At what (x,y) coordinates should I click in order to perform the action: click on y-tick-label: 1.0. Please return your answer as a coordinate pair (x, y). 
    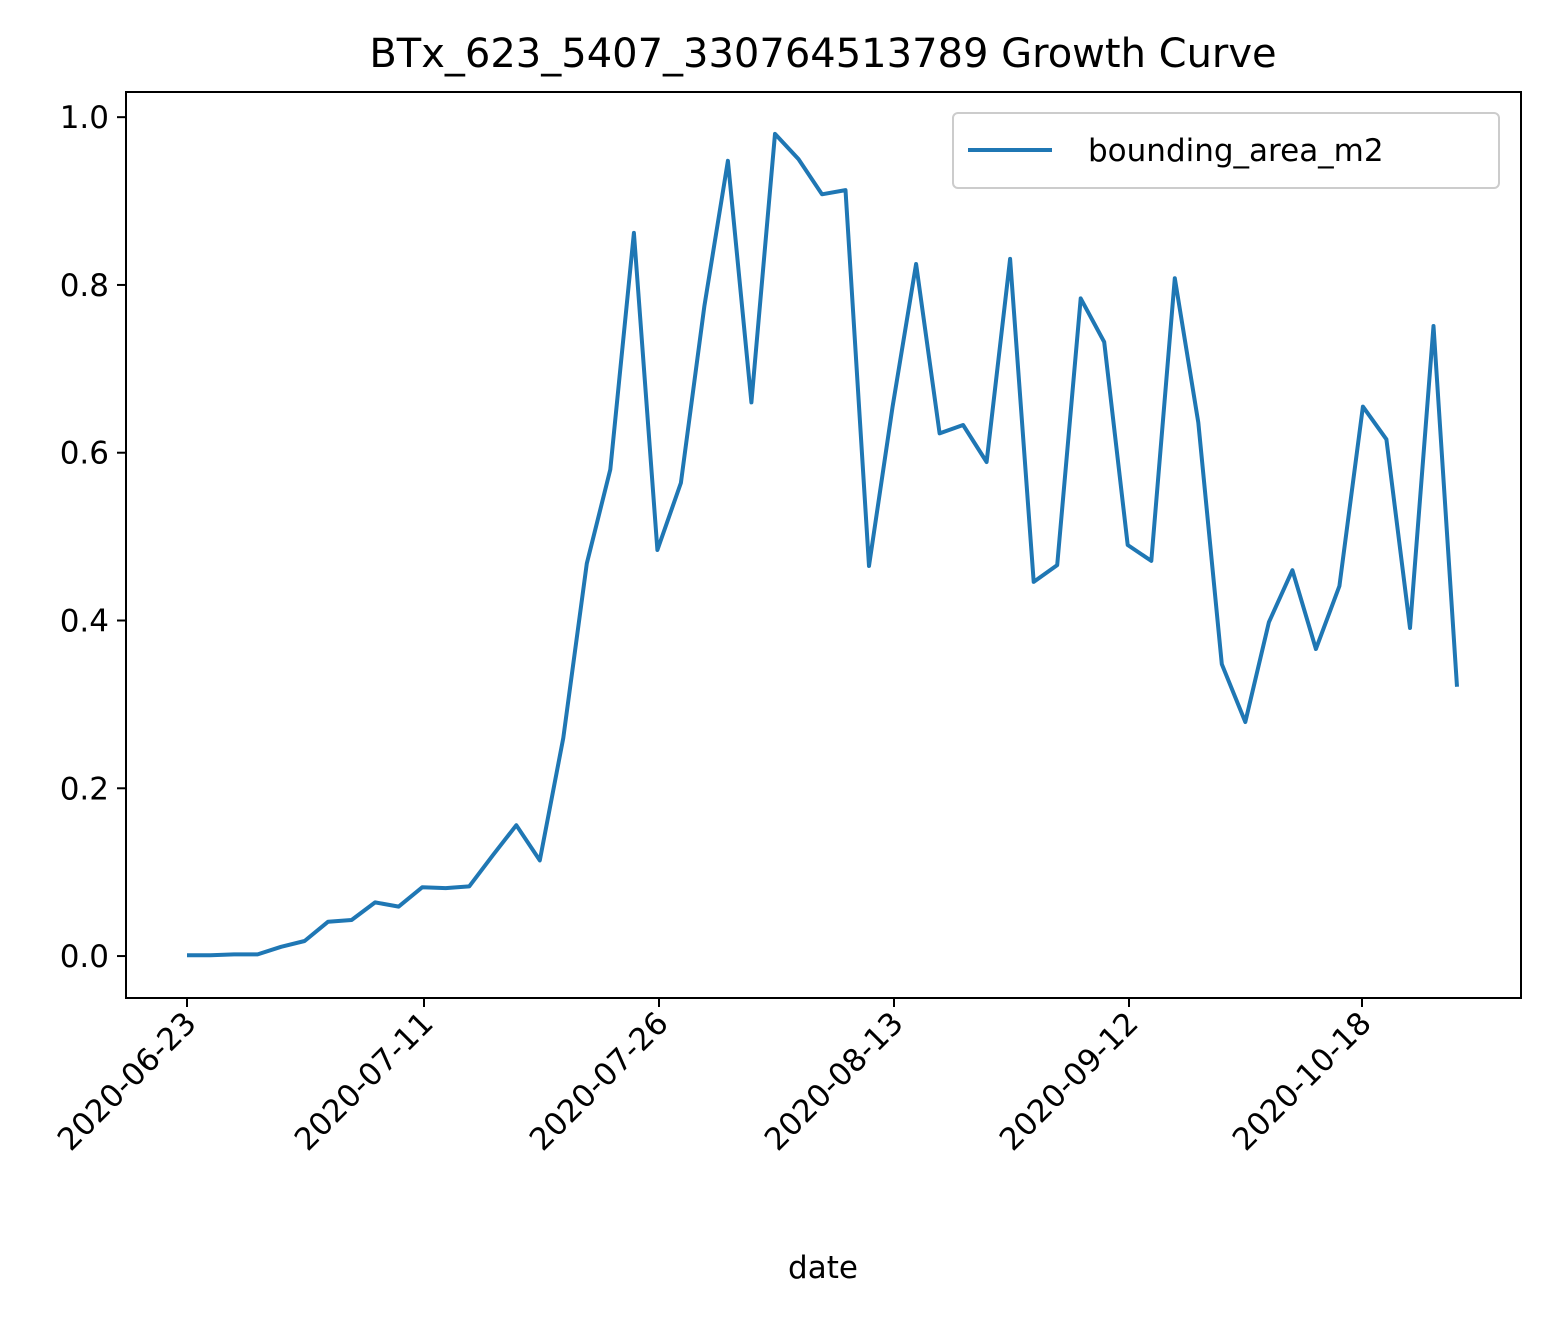
    Looking at the image, I should click on (84, 118).